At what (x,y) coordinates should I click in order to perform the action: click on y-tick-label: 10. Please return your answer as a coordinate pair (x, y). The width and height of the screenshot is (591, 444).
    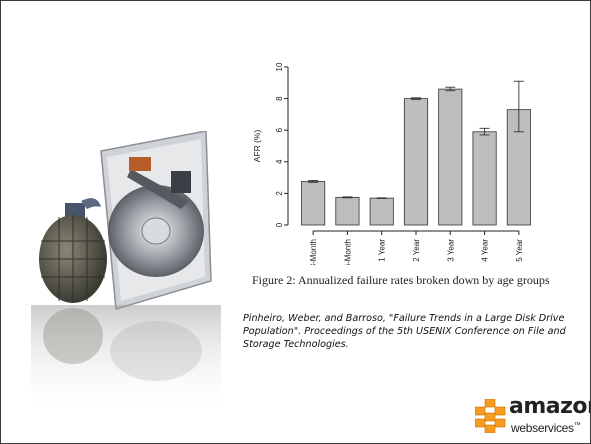
    Looking at the image, I should click on (279, 66).